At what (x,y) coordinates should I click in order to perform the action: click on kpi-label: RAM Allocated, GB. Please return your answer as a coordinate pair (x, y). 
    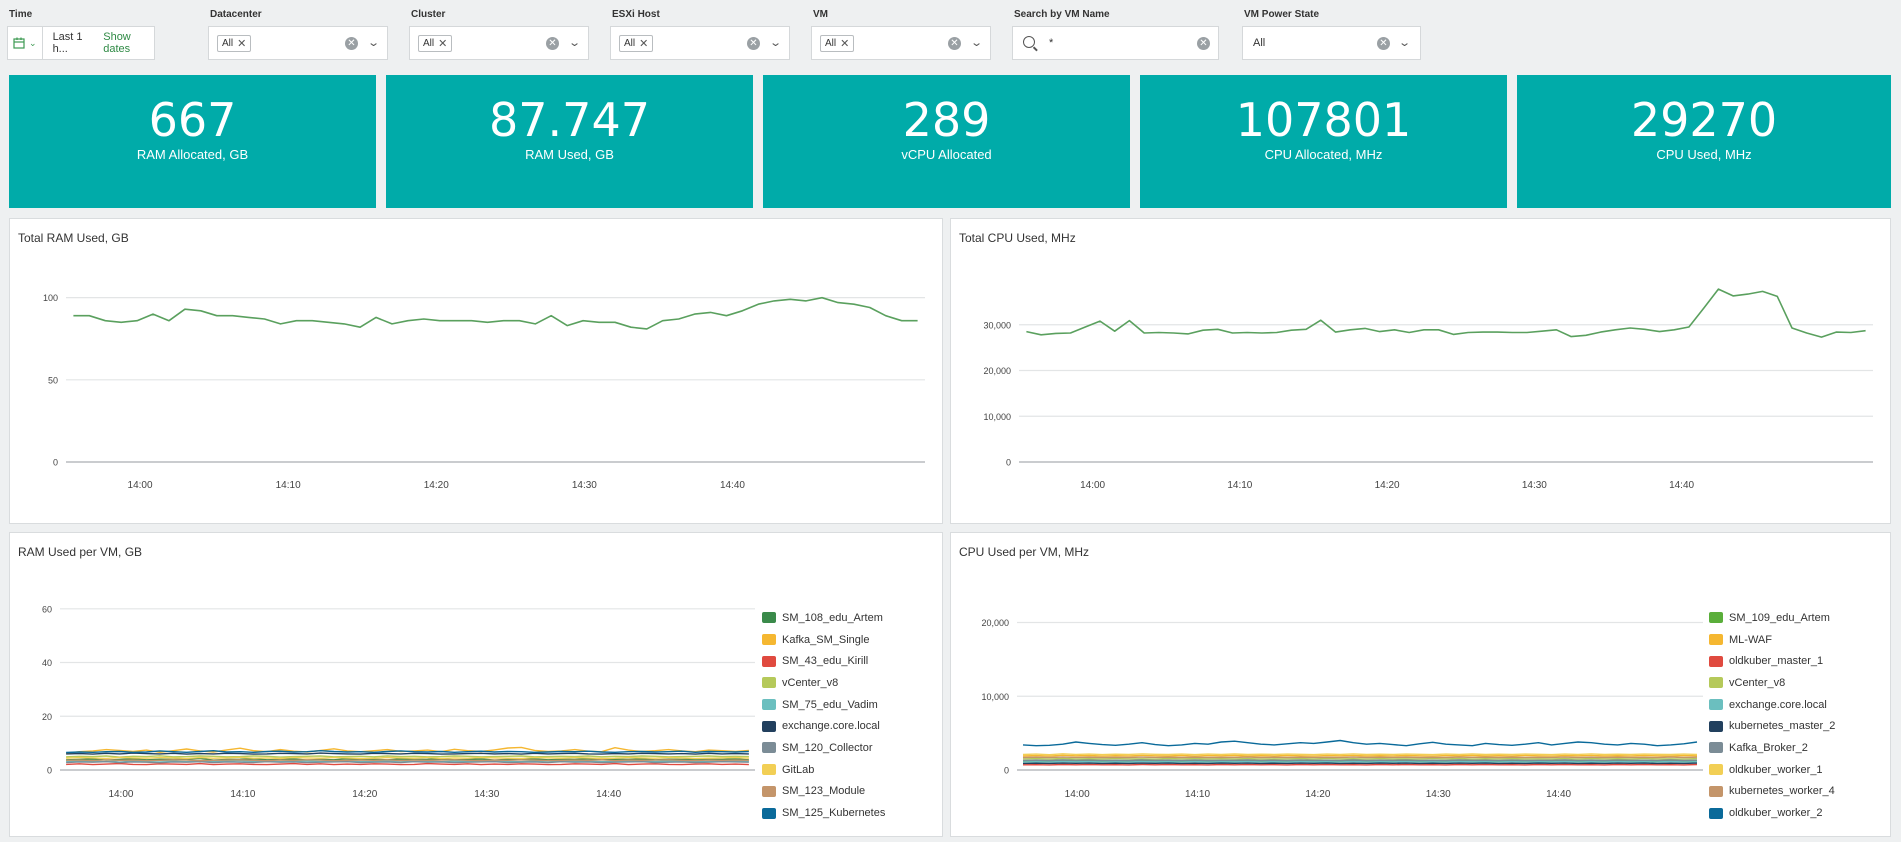
    Looking at the image, I should click on (192, 154).